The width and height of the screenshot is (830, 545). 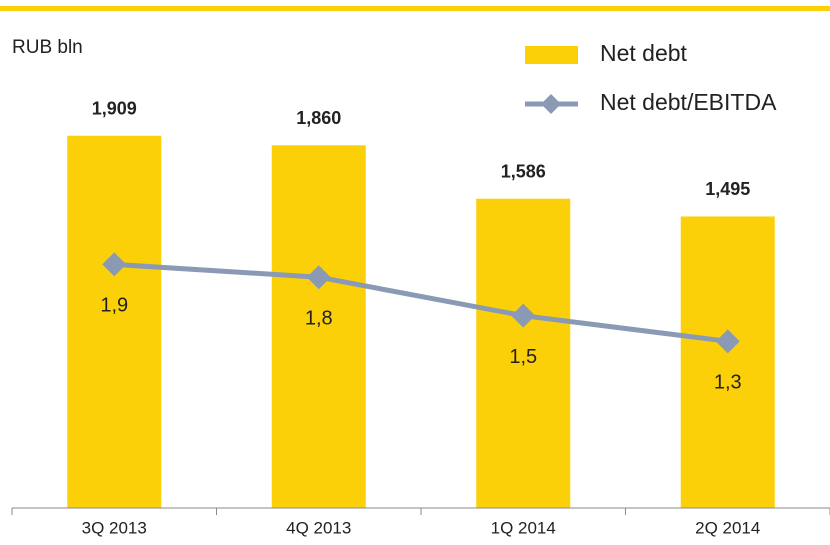 I want to click on legend-swatch, so click(x=551, y=55).